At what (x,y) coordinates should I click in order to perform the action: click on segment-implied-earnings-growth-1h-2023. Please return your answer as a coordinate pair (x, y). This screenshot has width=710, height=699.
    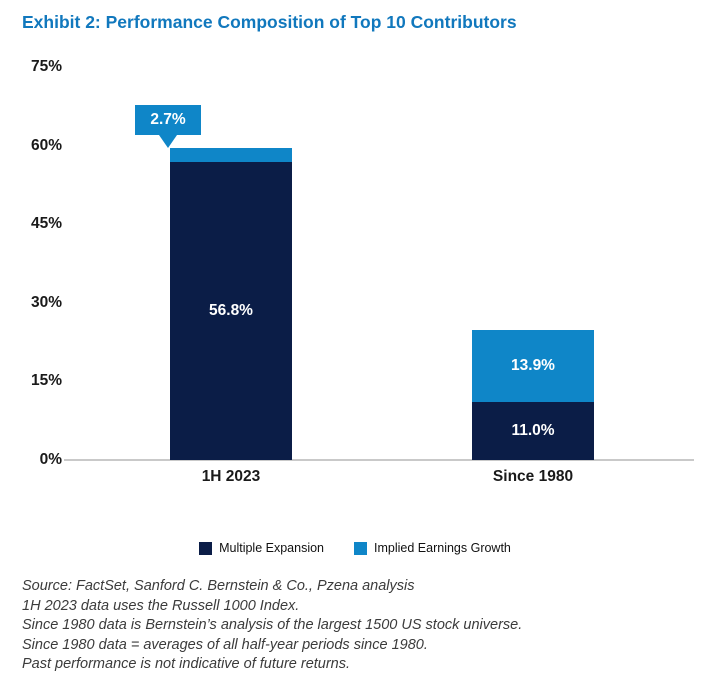
    Looking at the image, I should click on (231, 155).